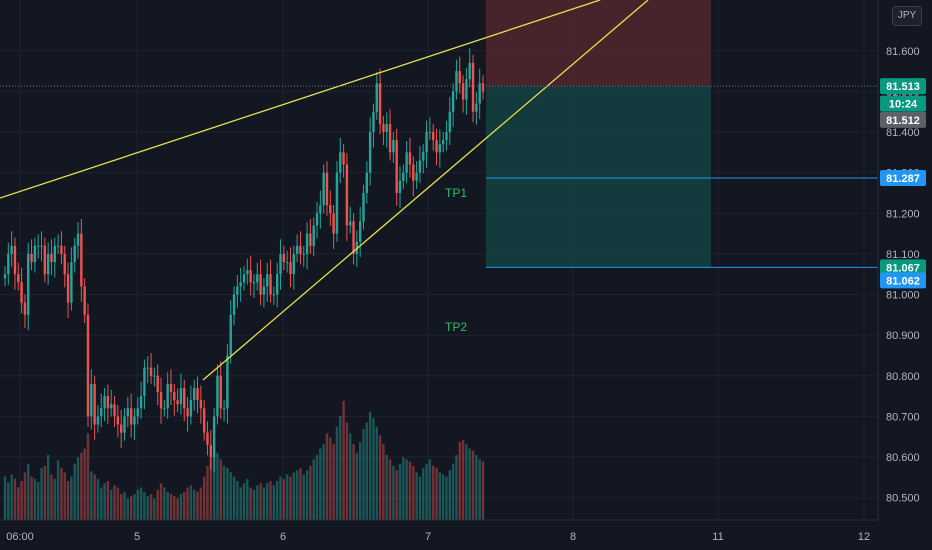 This screenshot has width=932, height=550. What do you see at coordinates (20, 537) in the screenshot?
I see `time-tick-label: 06:00` at bounding box center [20, 537].